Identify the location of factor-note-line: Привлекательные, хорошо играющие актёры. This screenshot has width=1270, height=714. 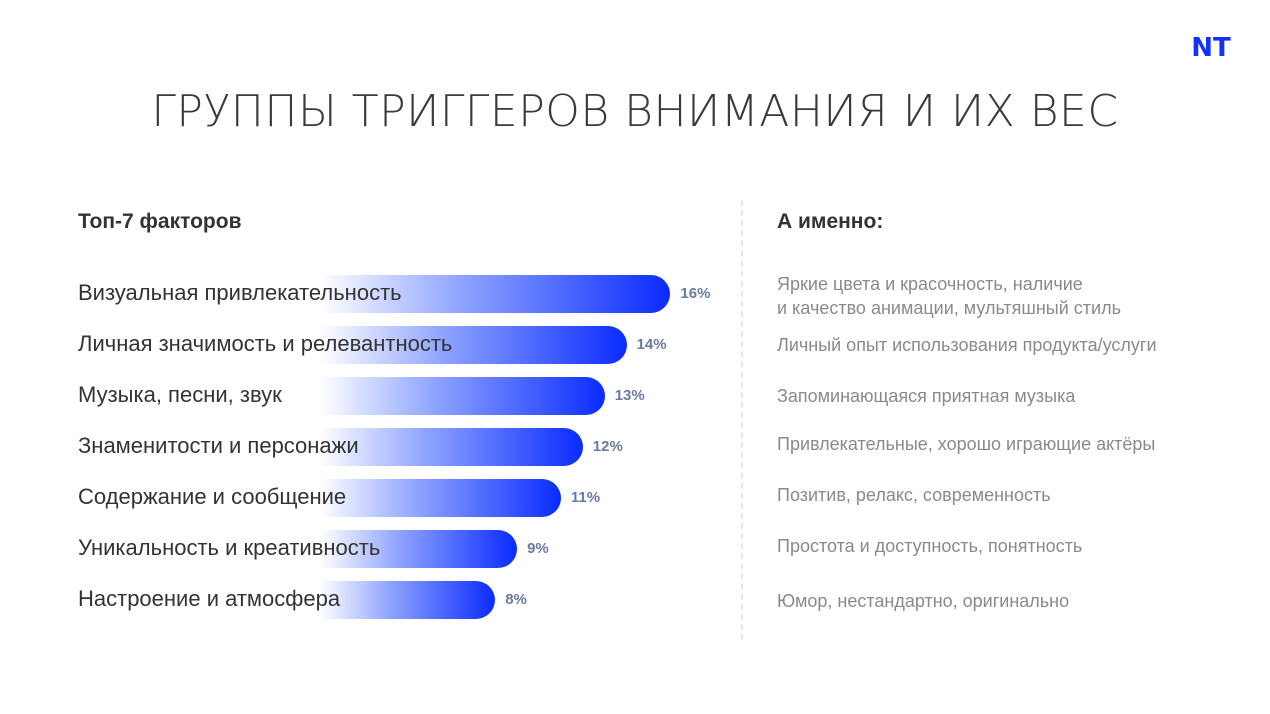
(966, 444).